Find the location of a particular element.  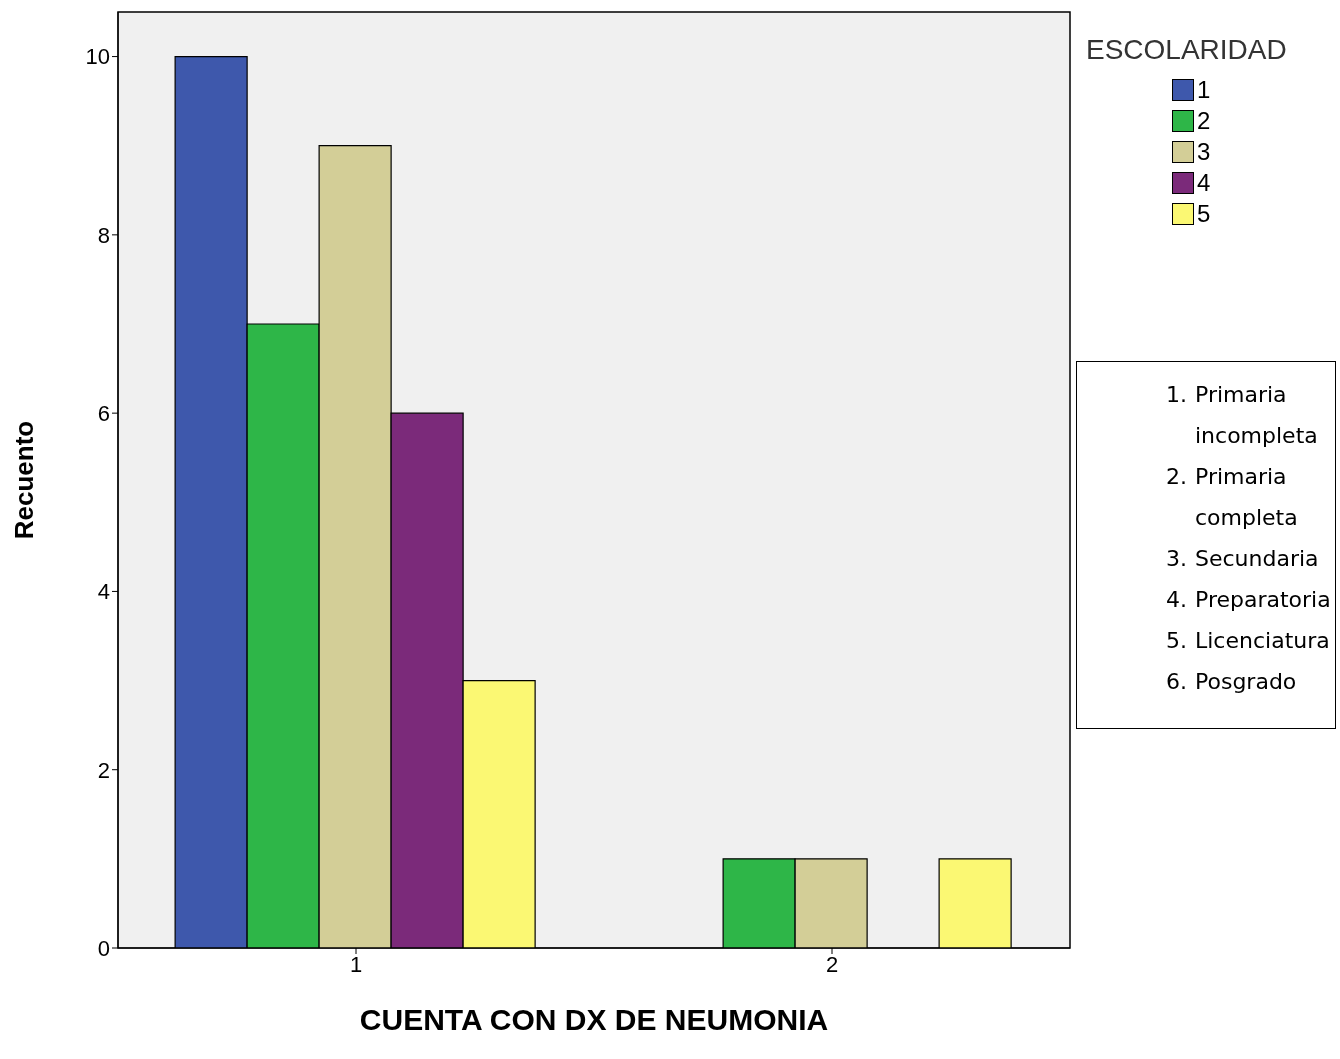

y-tick-label: 0 is located at coordinates (103, 948).